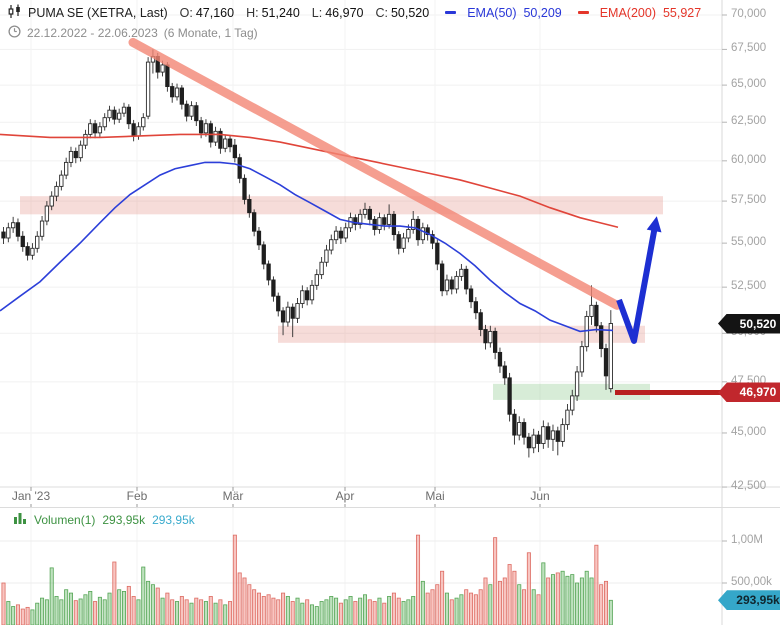 The width and height of the screenshot is (780, 625). What do you see at coordinates (749, 431) in the screenshot?
I see `price-tick-label: 45,000` at bounding box center [749, 431].